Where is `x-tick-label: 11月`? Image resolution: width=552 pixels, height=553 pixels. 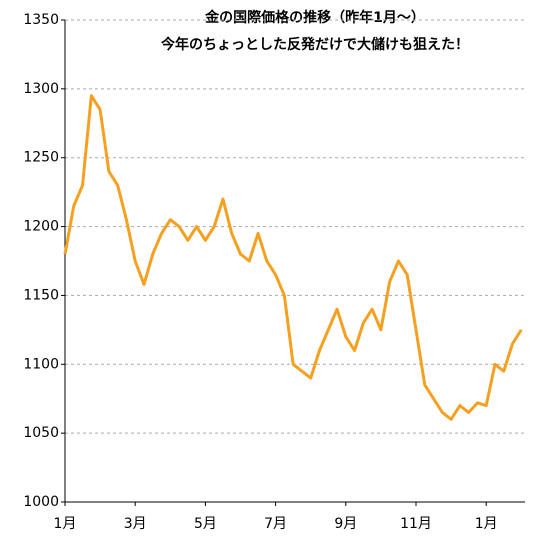
x-tick-label: 11月 is located at coordinates (416, 524).